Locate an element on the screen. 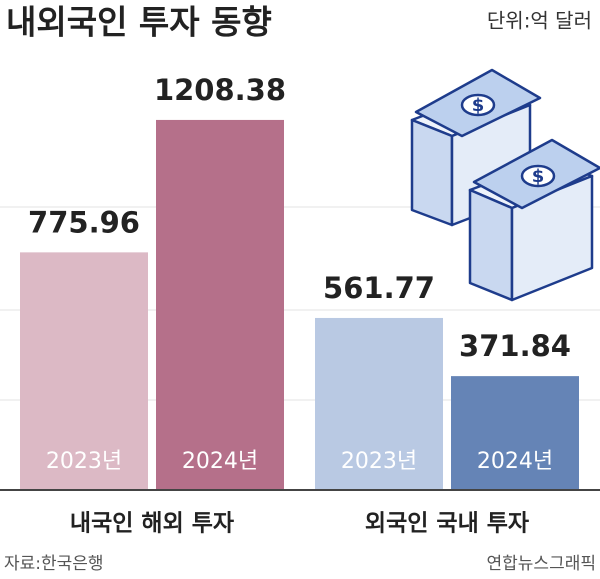 This screenshot has height=579, width=600. value-label: 371.84 is located at coordinates (515, 346).